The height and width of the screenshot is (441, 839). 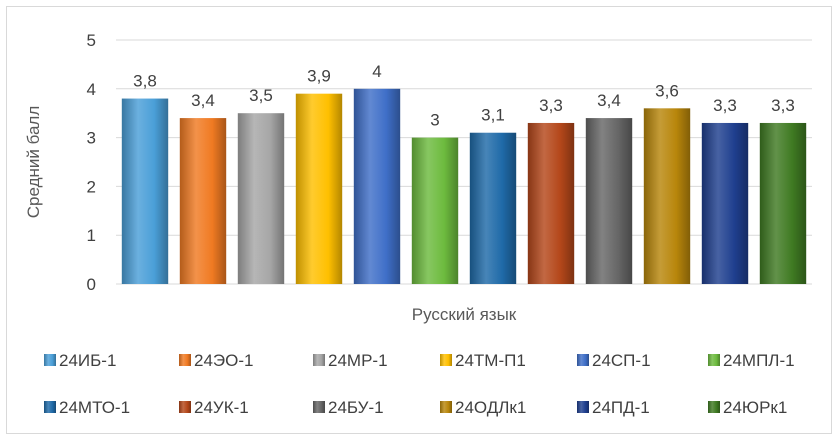 I want to click on y-tick-label: 1, so click(x=91, y=235).